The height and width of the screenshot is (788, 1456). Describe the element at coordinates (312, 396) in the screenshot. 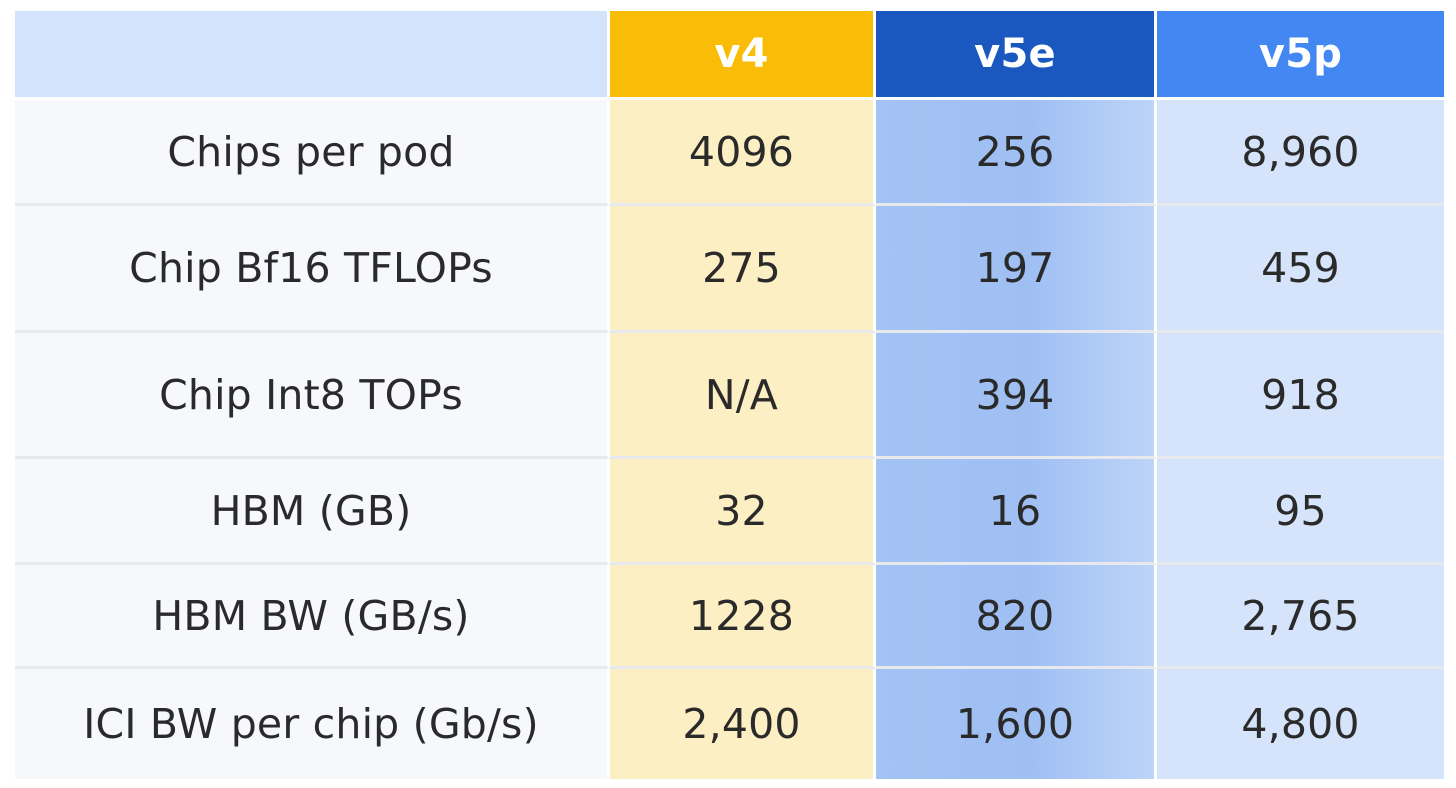

I see `row-label-chip-int8-tops: Chip Int8 TOPs` at that location.